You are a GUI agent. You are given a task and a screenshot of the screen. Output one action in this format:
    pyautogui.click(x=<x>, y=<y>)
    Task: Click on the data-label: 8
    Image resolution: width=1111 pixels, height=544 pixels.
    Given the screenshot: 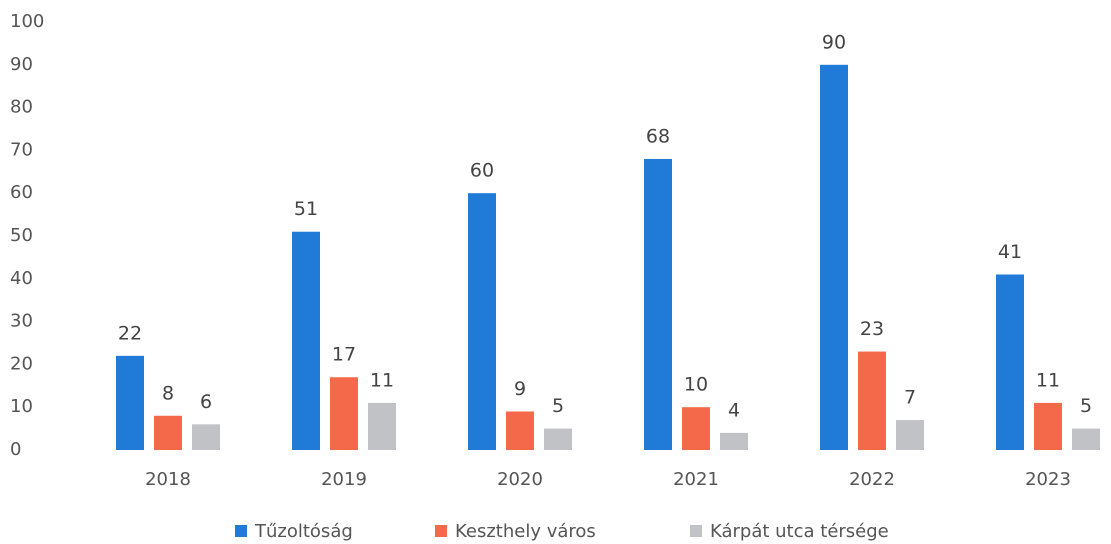 What is the action you would take?
    pyautogui.click(x=168, y=393)
    